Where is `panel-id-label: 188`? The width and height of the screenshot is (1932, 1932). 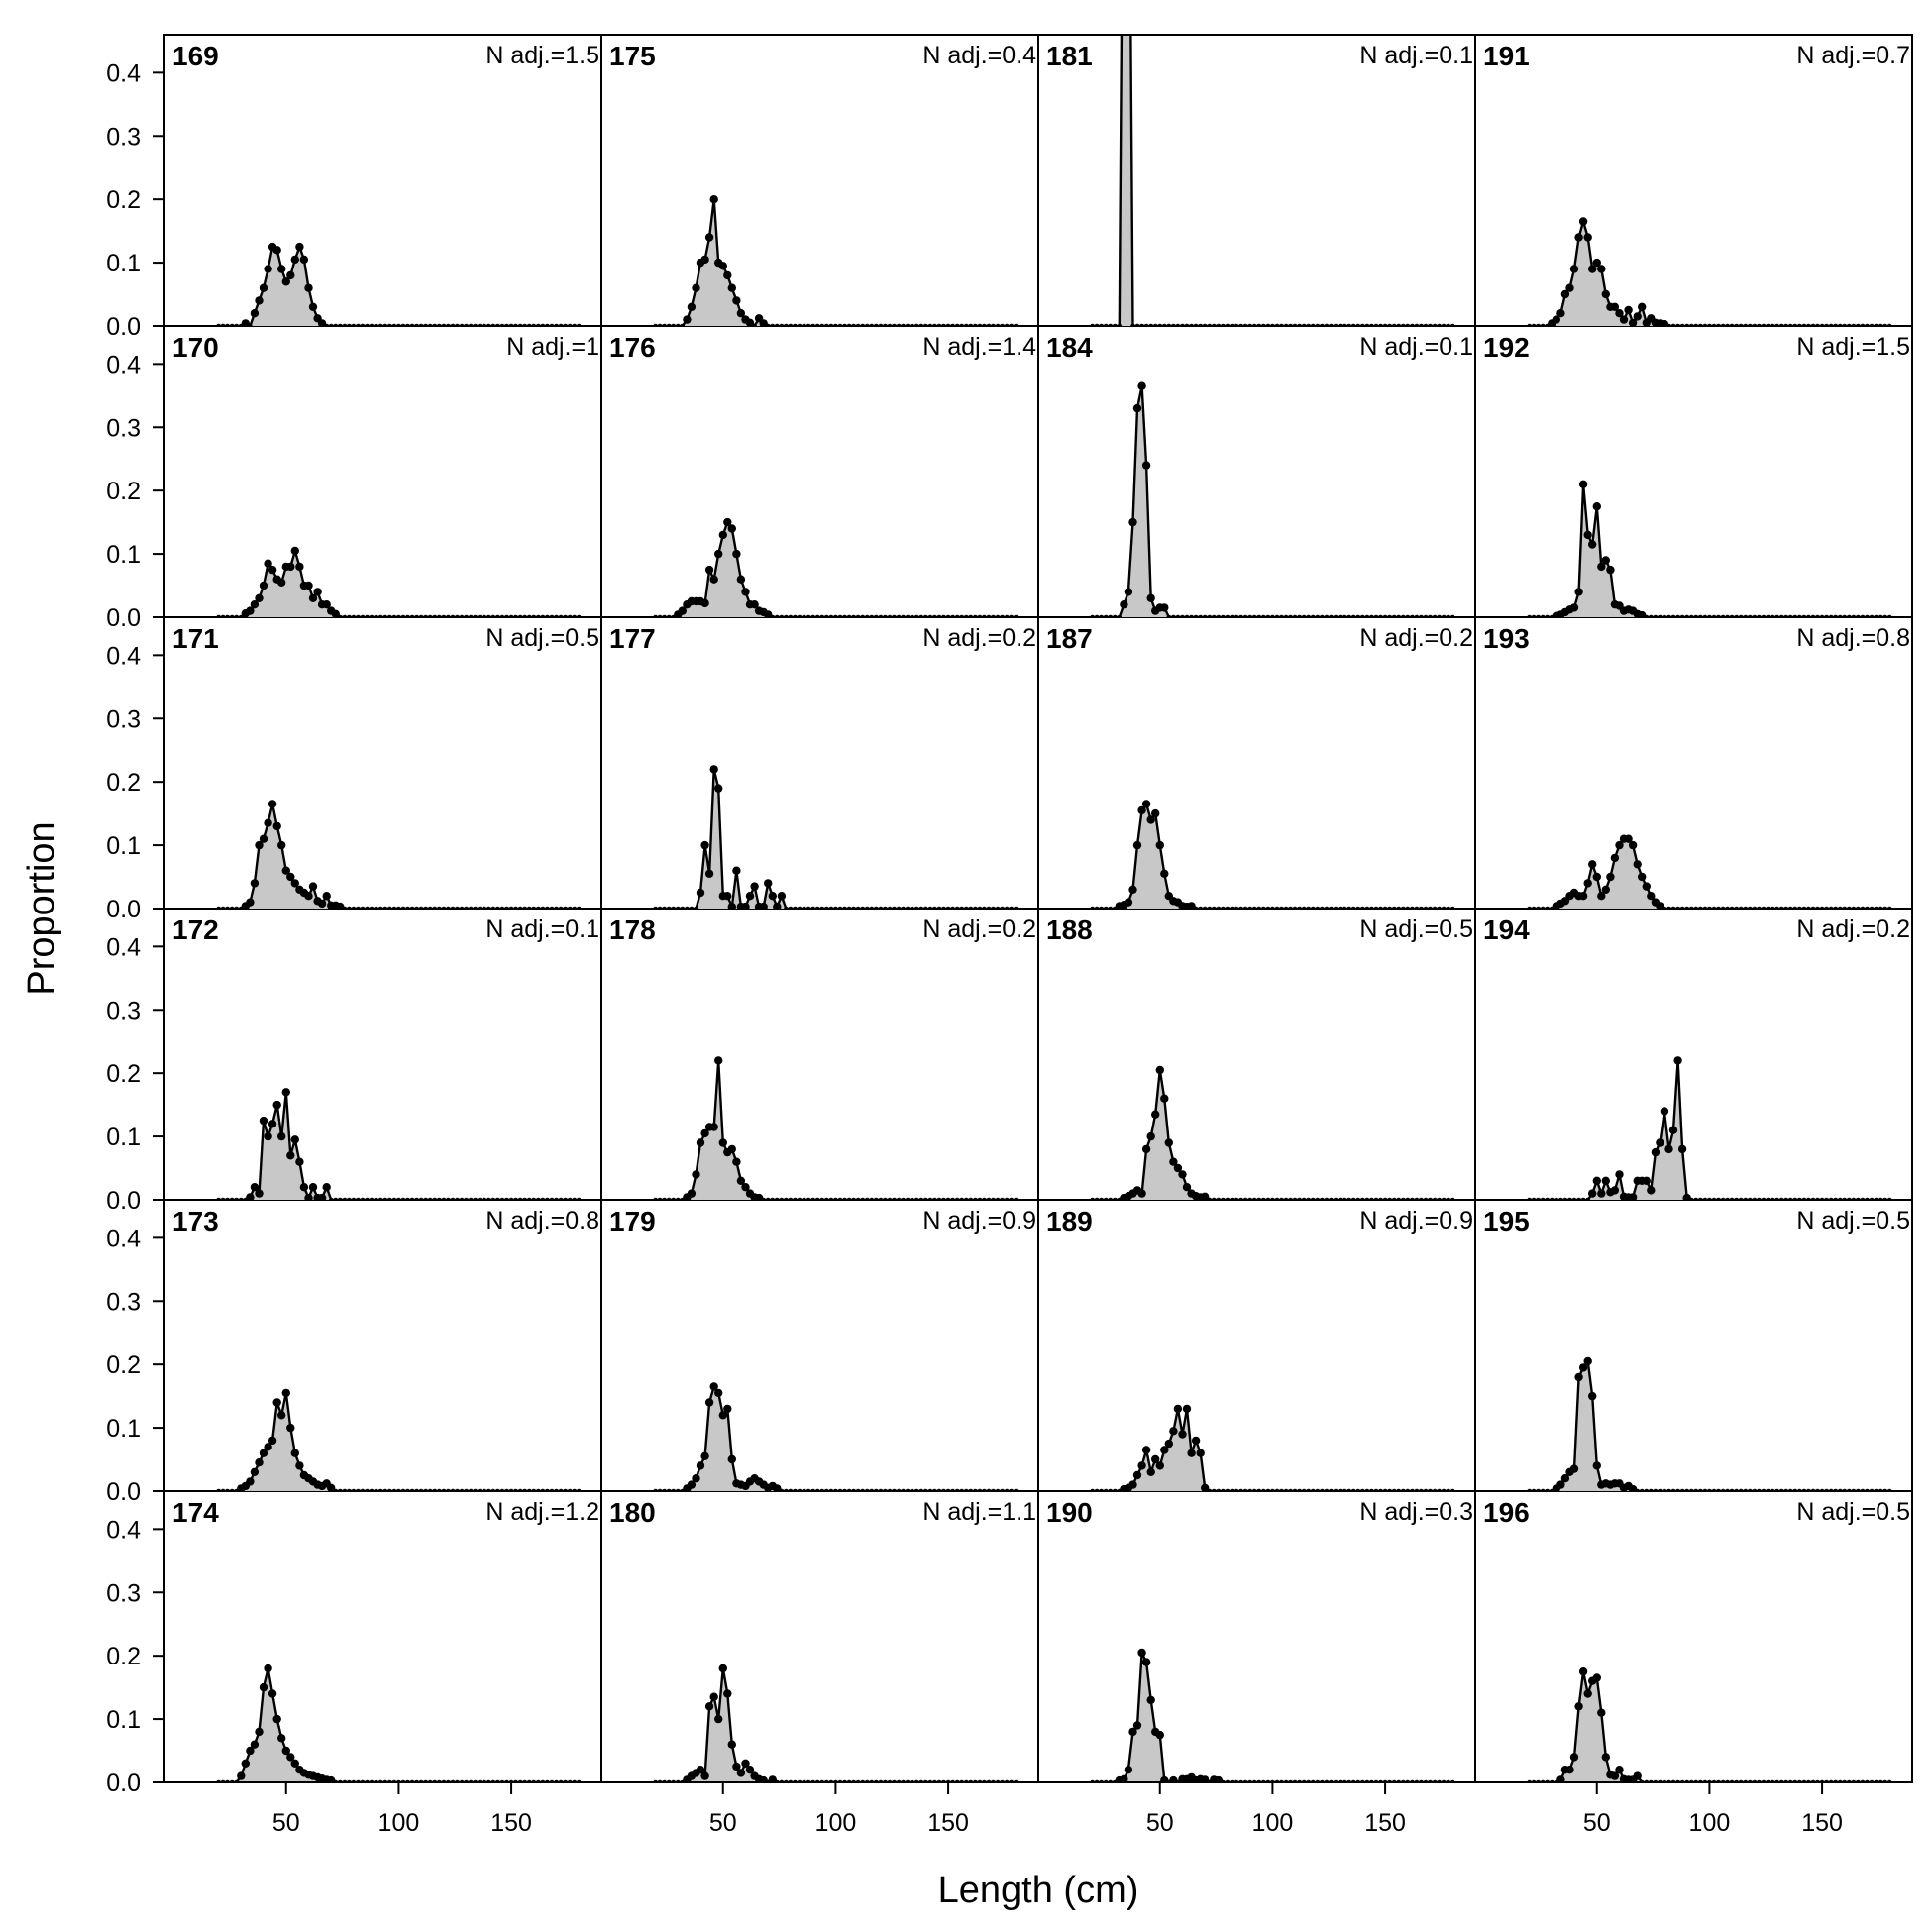 panel-id-label: 188 is located at coordinates (1069, 929).